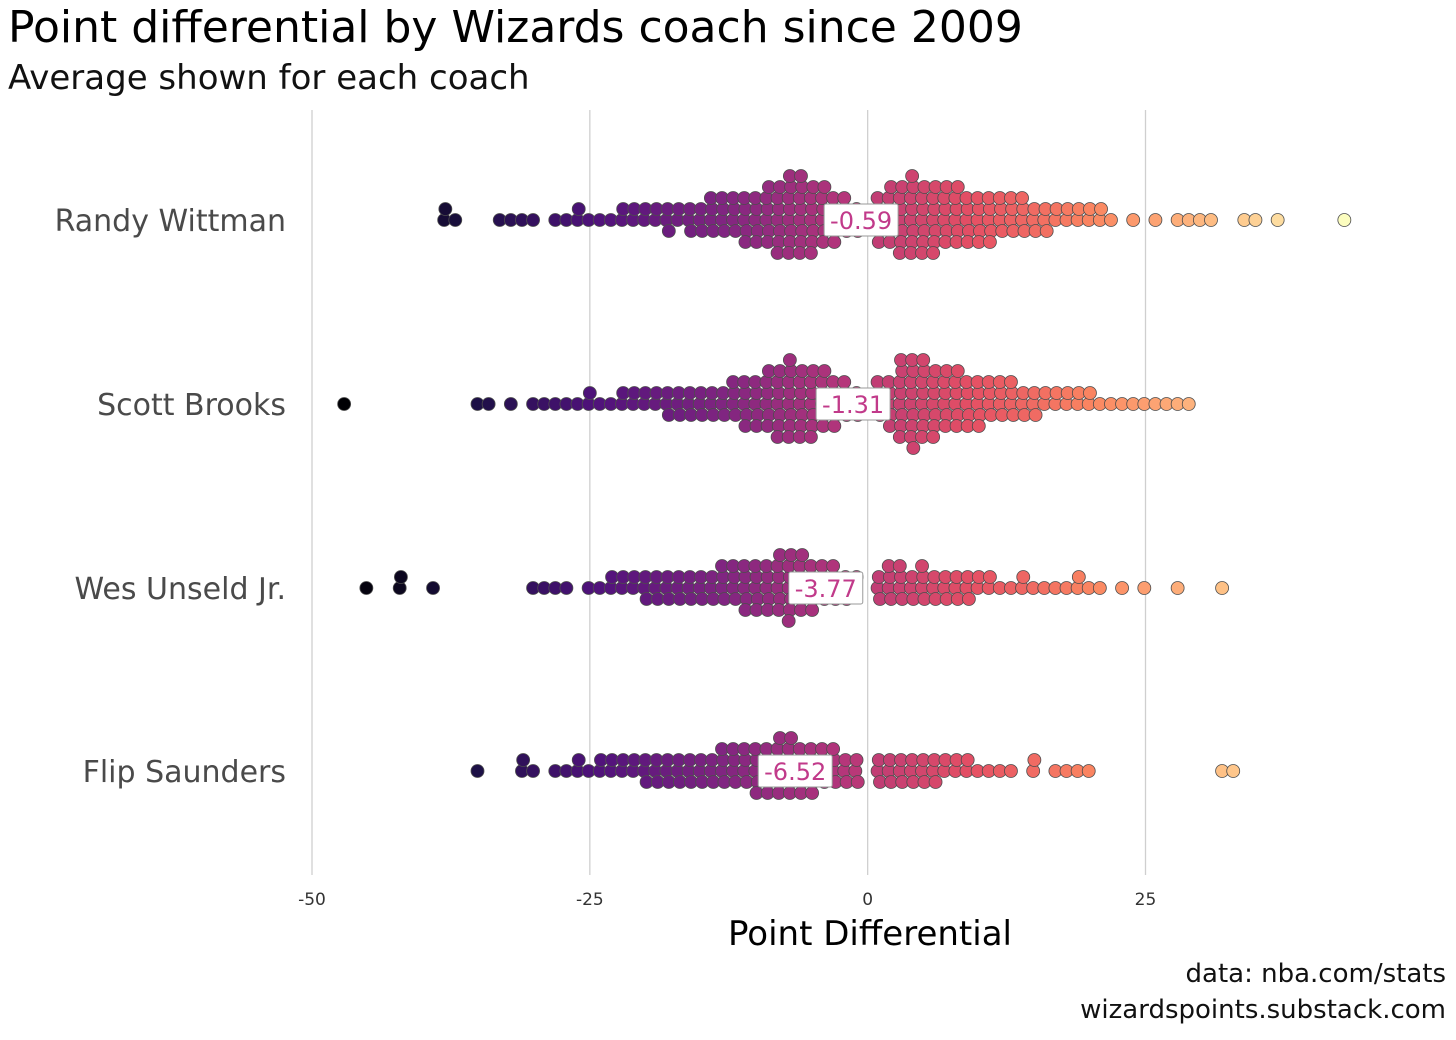  I want to click on x-tick-label: 0, so click(867, 900).